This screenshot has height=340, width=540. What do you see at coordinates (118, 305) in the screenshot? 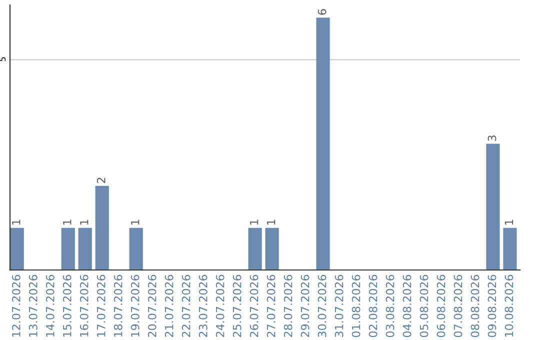
I see `x-tick-label: 18.07.2026` at bounding box center [118, 305].